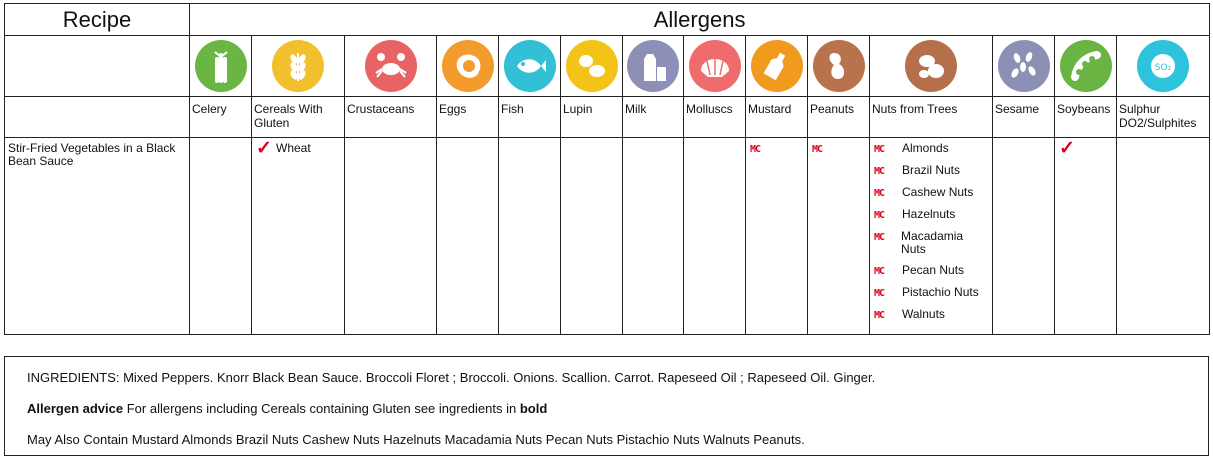 This screenshot has height=462, width=1213. Describe the element at coordinates (97, 66) in the screenshot. I see `icon-row-spacer` at that location.